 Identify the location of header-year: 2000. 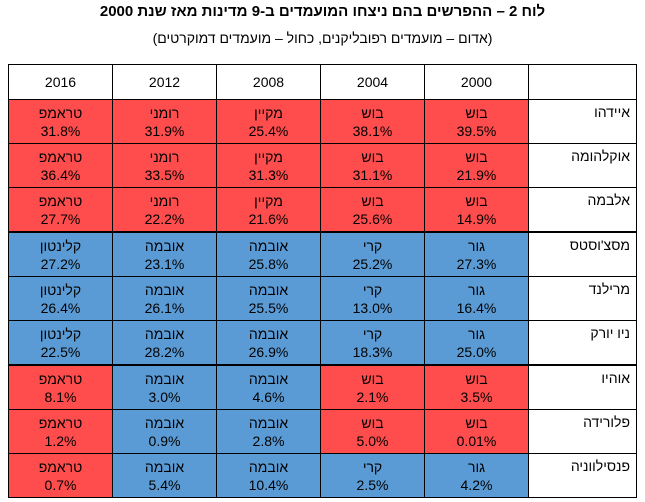
(476, 82).